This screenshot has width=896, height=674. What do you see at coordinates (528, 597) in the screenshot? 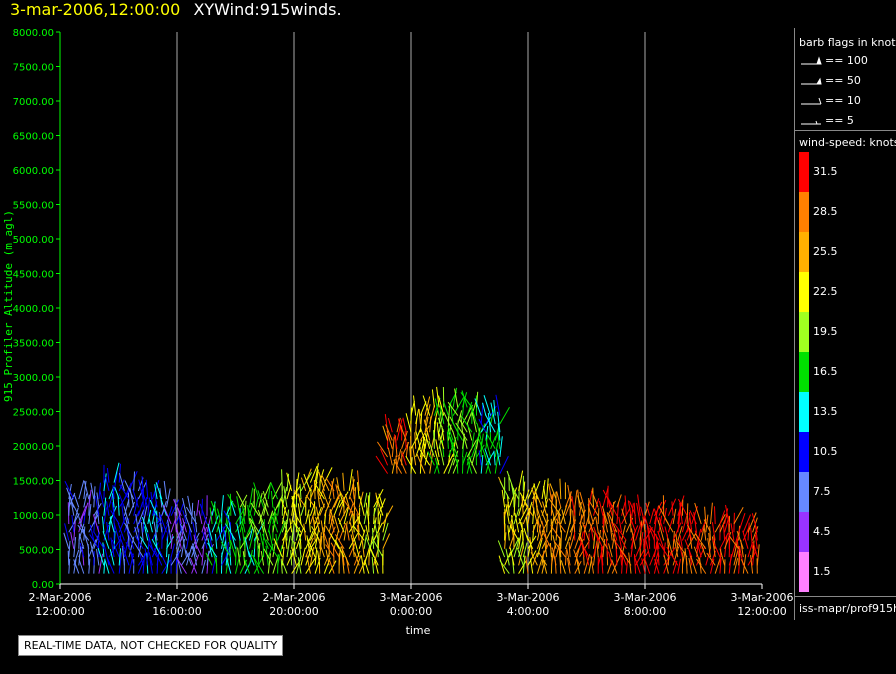
I see `x-tick-label-date: 3-Mar-2006` at bounding box center [528, 597].